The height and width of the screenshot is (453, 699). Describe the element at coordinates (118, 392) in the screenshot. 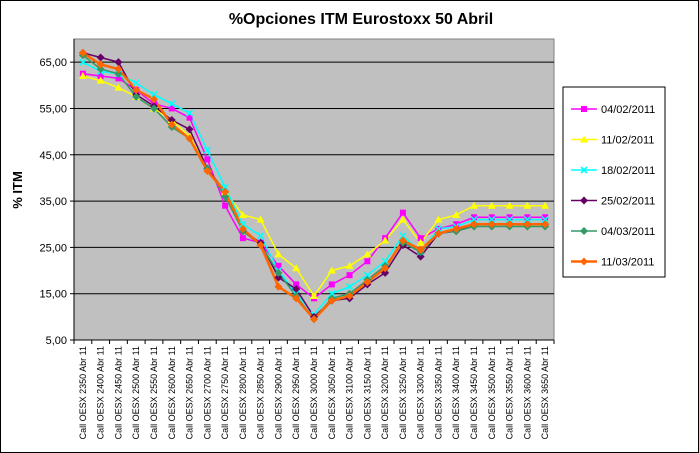

I see `x-tick-label: Call OESX 2450 Abr 11` at that location.